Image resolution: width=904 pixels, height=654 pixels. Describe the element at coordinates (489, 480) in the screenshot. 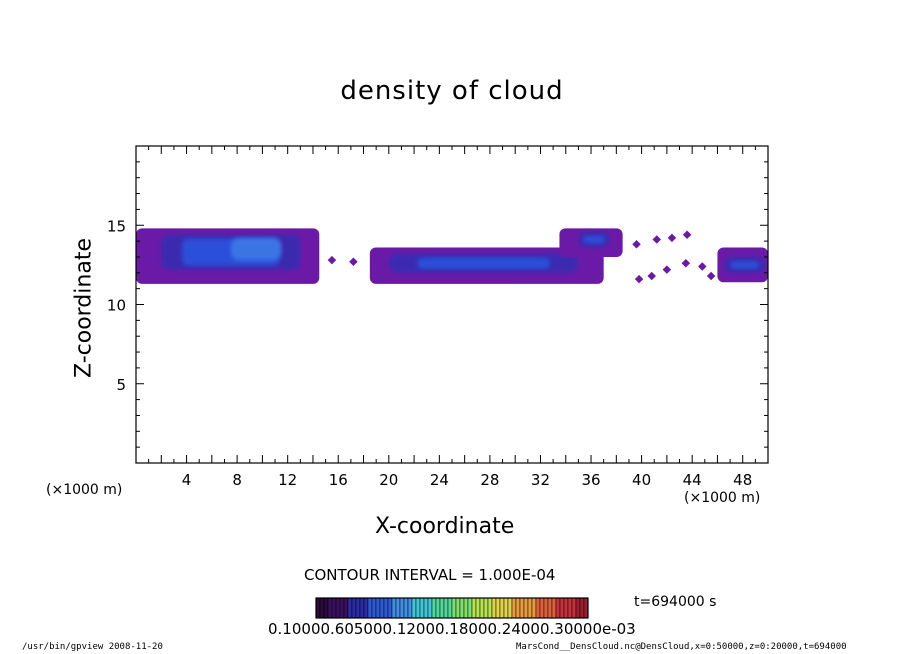

I see `x-tick-label: 28` at that location.